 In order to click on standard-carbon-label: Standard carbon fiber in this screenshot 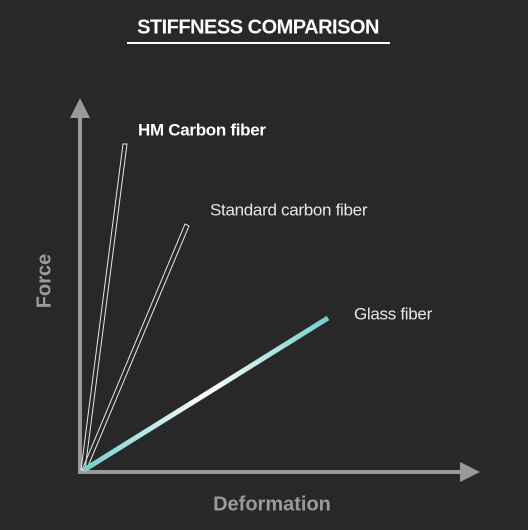, I will do `click(289, 209)`.